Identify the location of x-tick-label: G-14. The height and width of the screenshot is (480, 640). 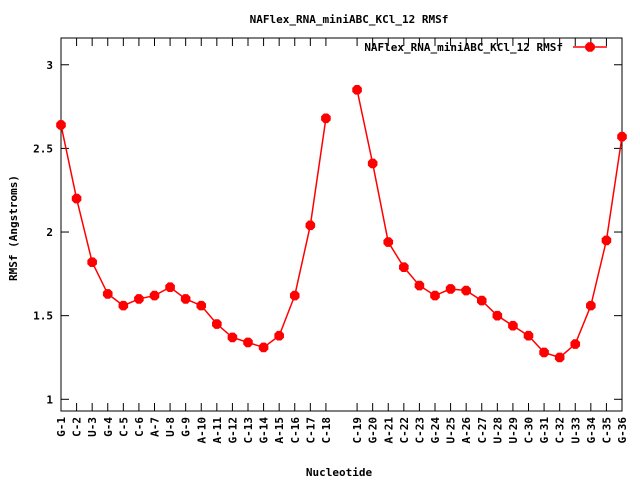
(264, 430).